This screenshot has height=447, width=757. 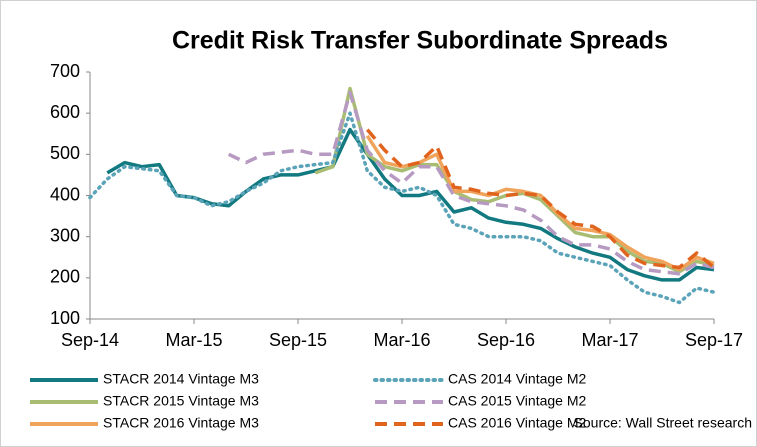 What do you see at coordinates (401, 340) in the screenshot?
I see `x-tick-label: Mar-16` at bounding box center [401, 340].